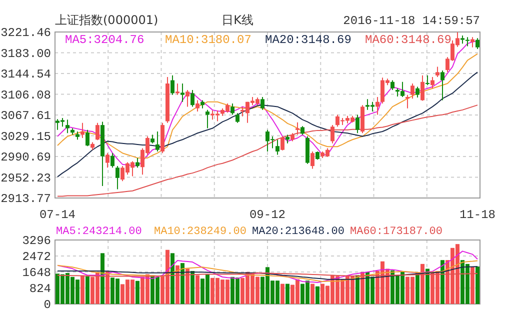  I want to click on y-tick-label: 3221.46, so click(25, 33).